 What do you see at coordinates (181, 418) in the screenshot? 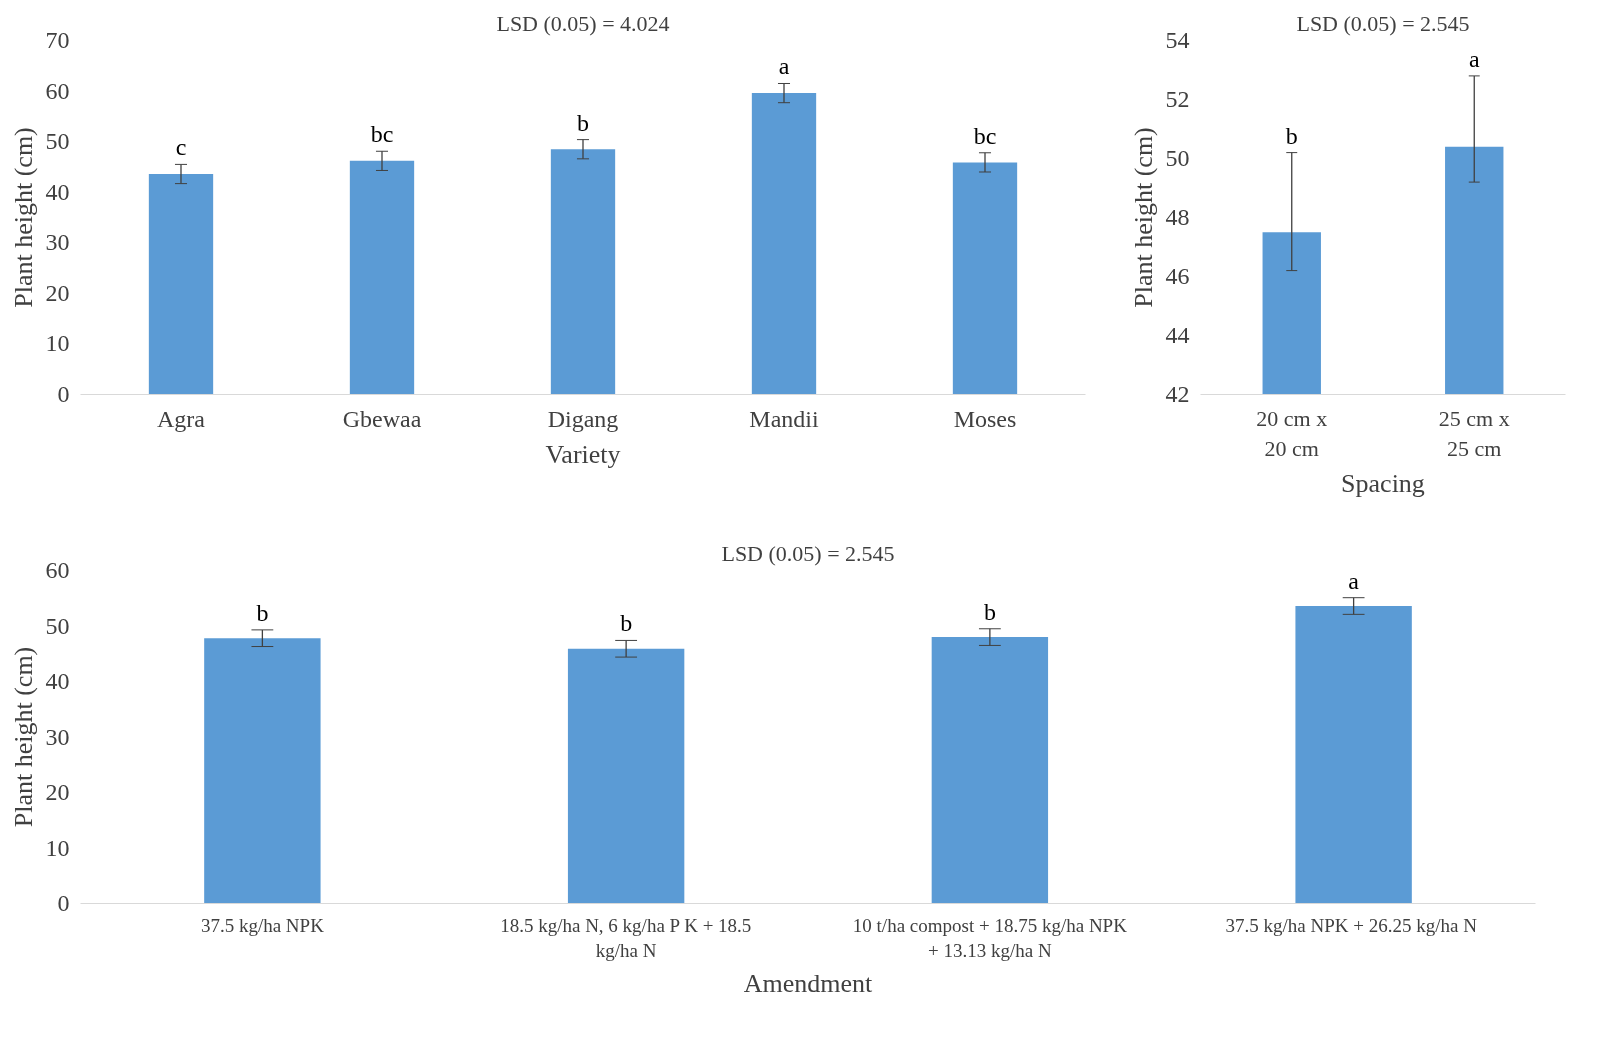
I see `x-tick-label: Agra` at bounding box center [181, 418].